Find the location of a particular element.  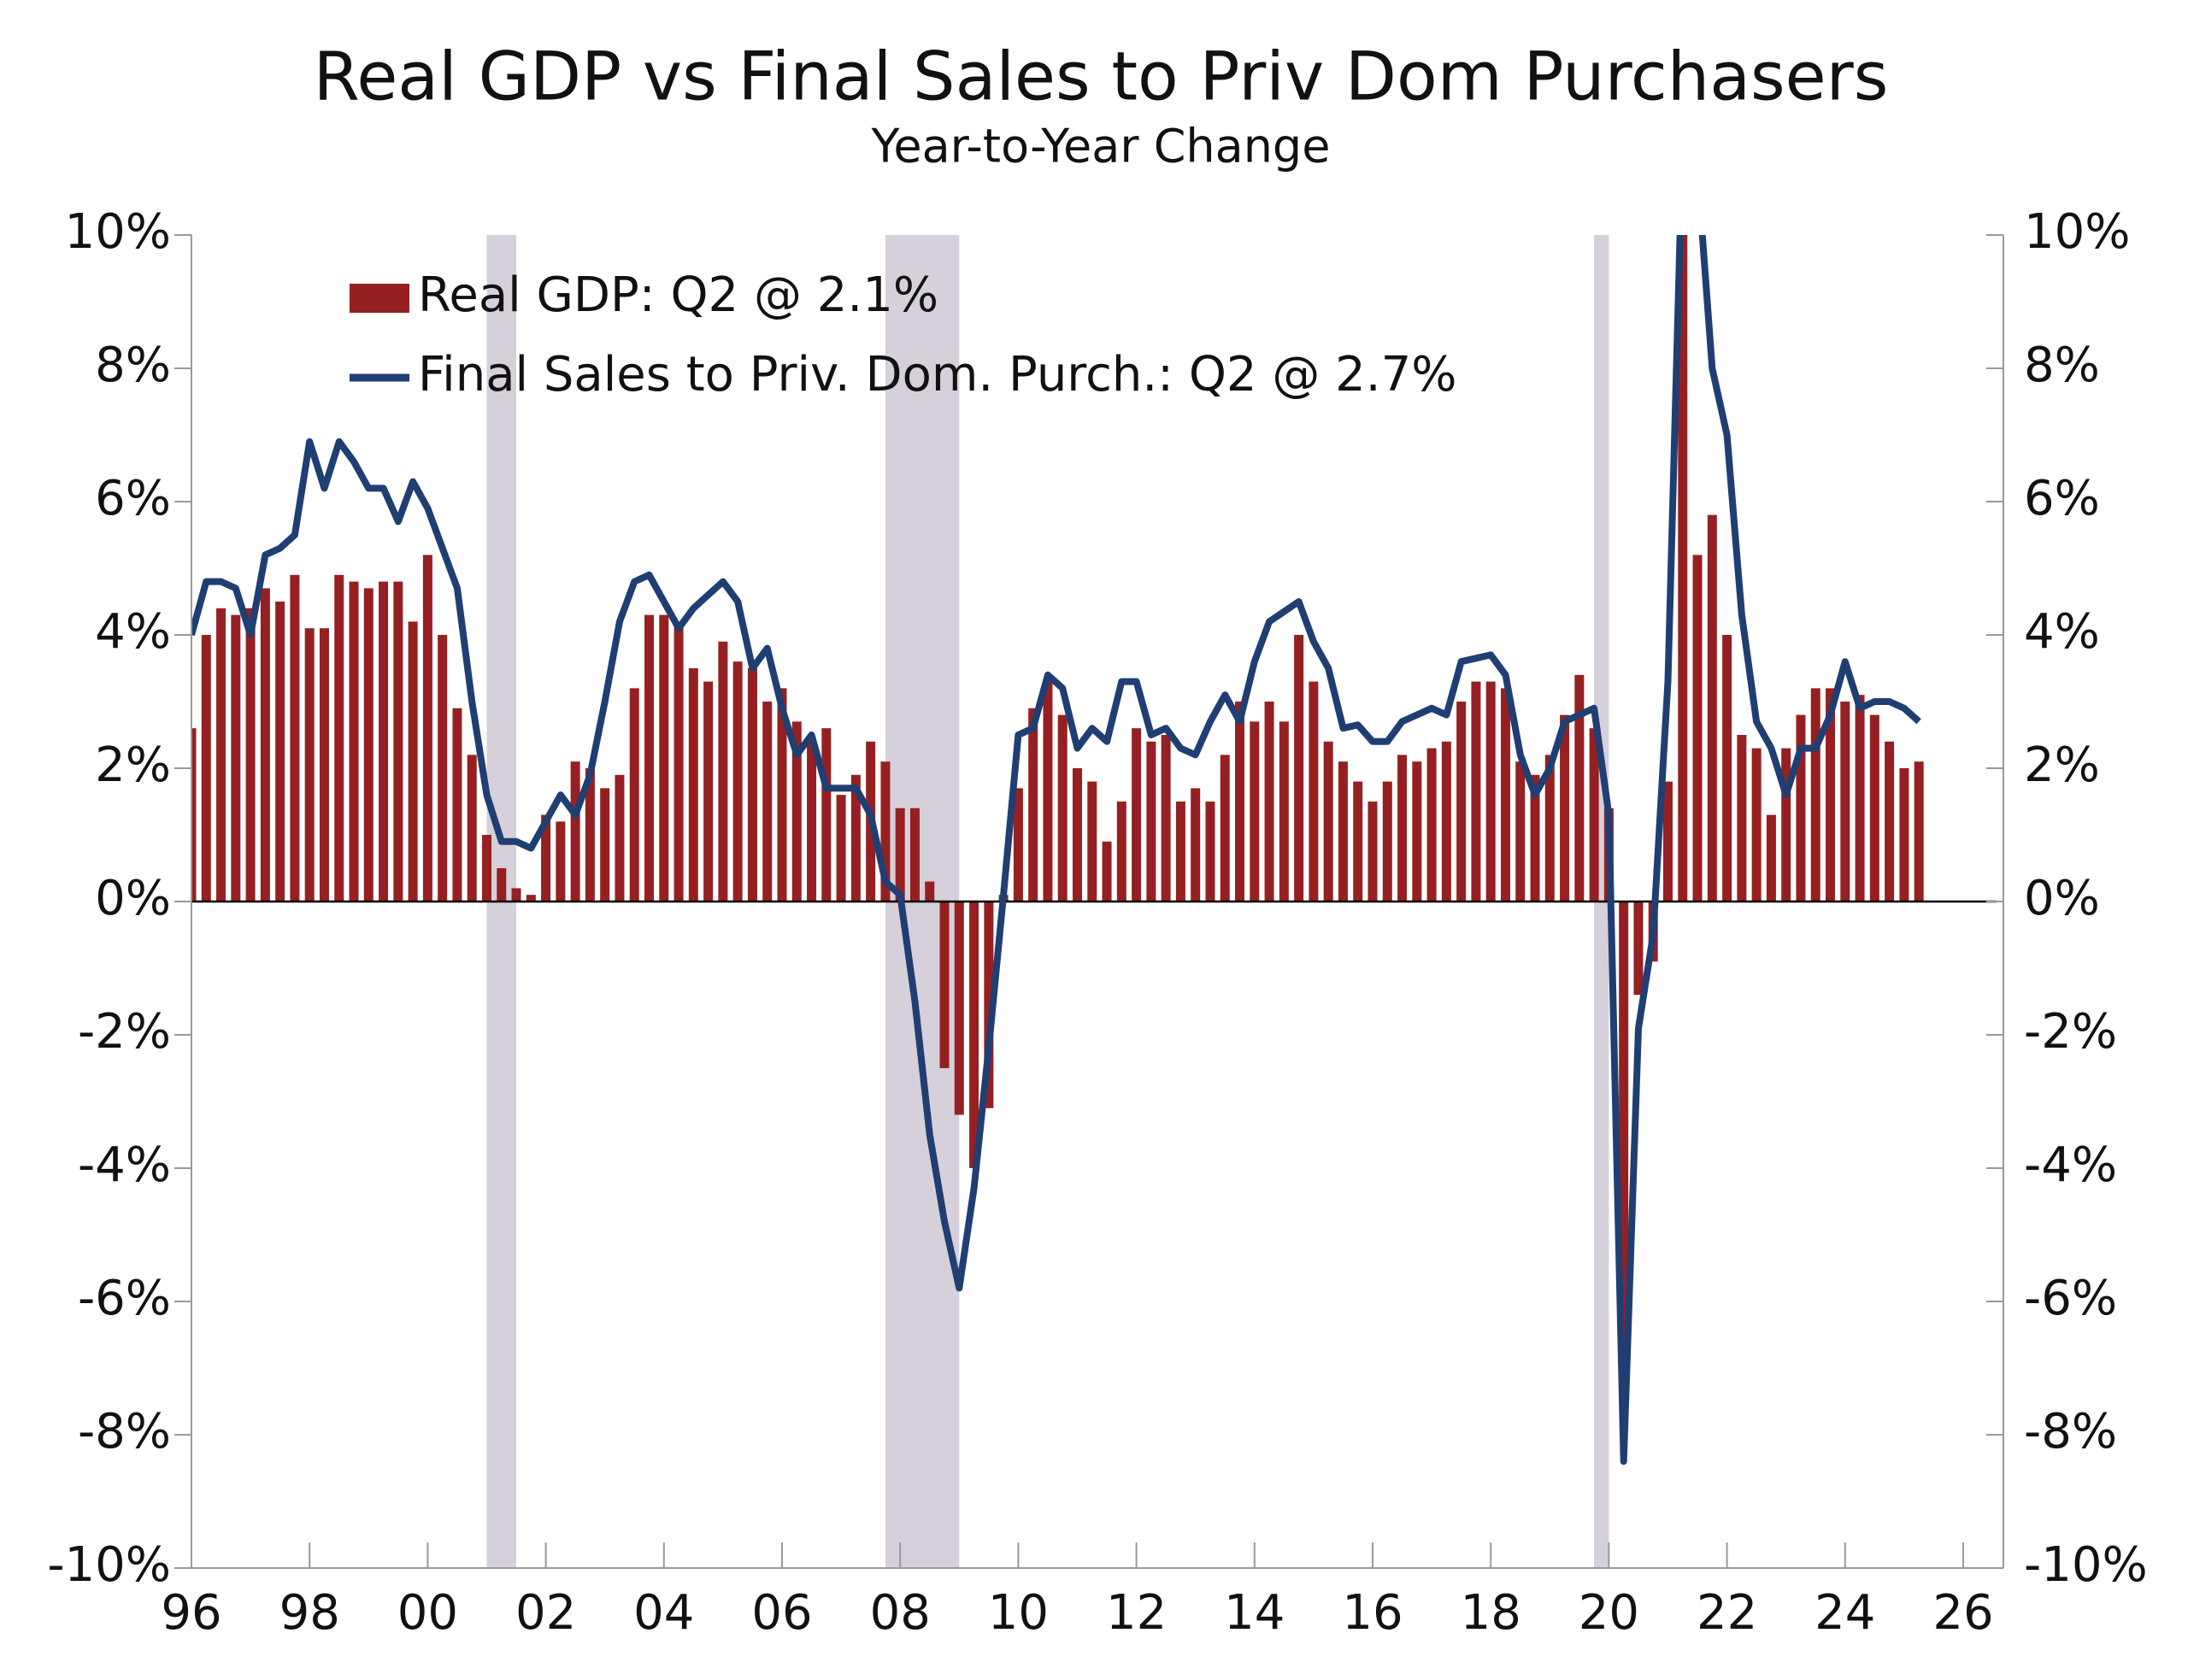

legend-label: Real GDP: Q2 @ 2.1% is located at coordinates (678, 295).